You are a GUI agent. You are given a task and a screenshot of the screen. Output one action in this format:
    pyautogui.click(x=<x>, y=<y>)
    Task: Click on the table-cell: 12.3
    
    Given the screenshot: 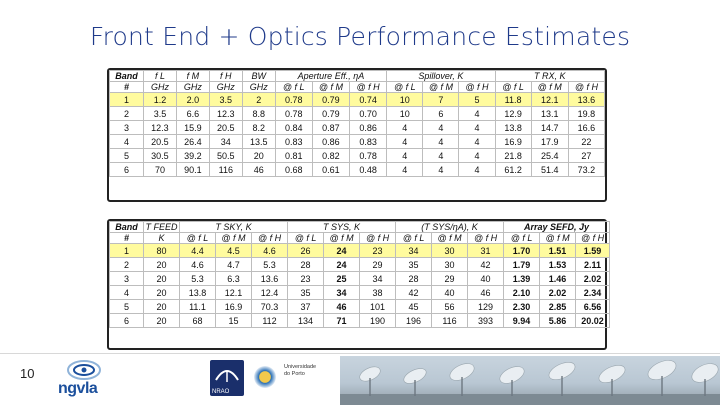 What is the action you would take?
    pyautogui.click(x=159, y=127)
    